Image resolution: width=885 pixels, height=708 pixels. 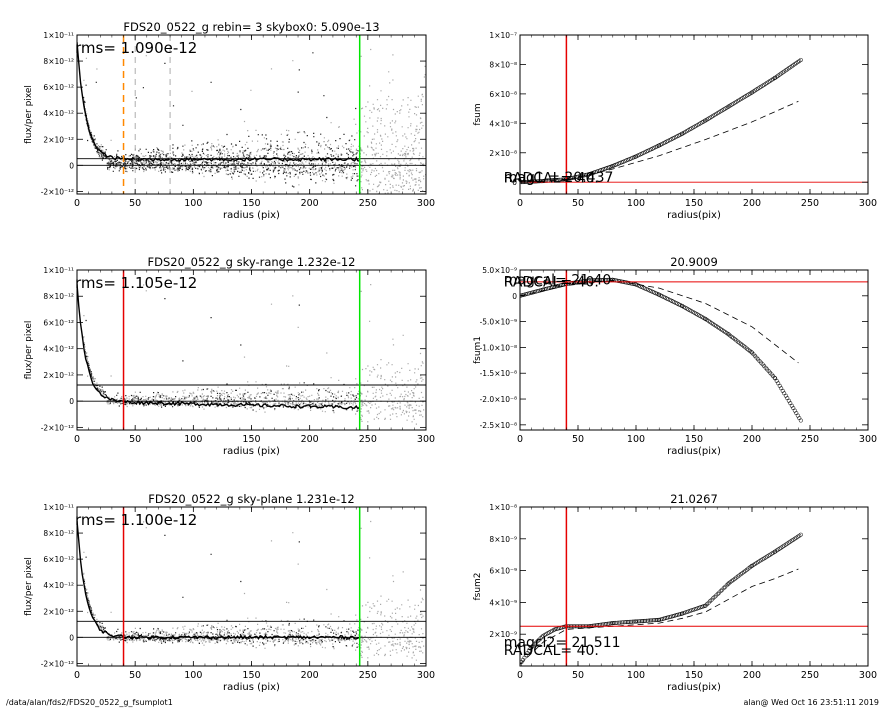 What do you see at coordinates (58, 270) in the screenshot?
I see `y-tick-label: 1×10⁻¹¹` at bounding box center [58, 270].